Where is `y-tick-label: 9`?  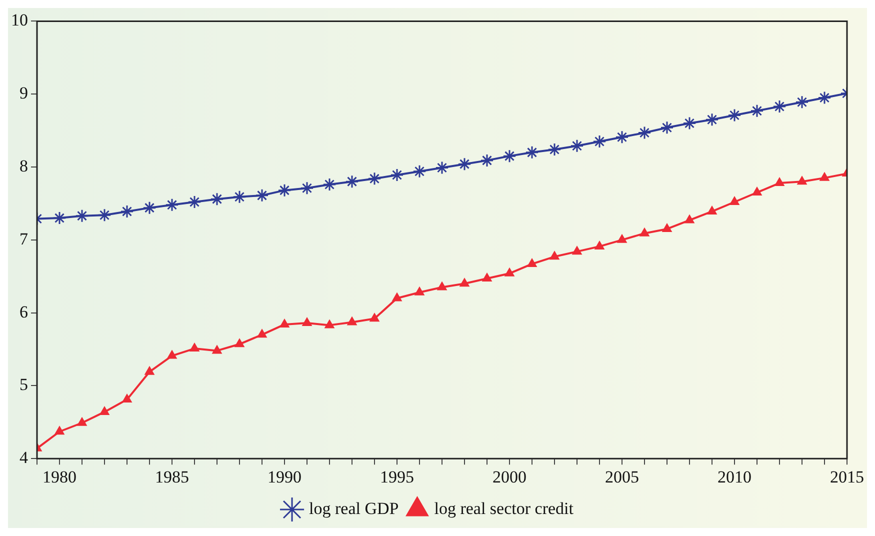 y-tick-label: 9 is located at coordinates (24, 93).